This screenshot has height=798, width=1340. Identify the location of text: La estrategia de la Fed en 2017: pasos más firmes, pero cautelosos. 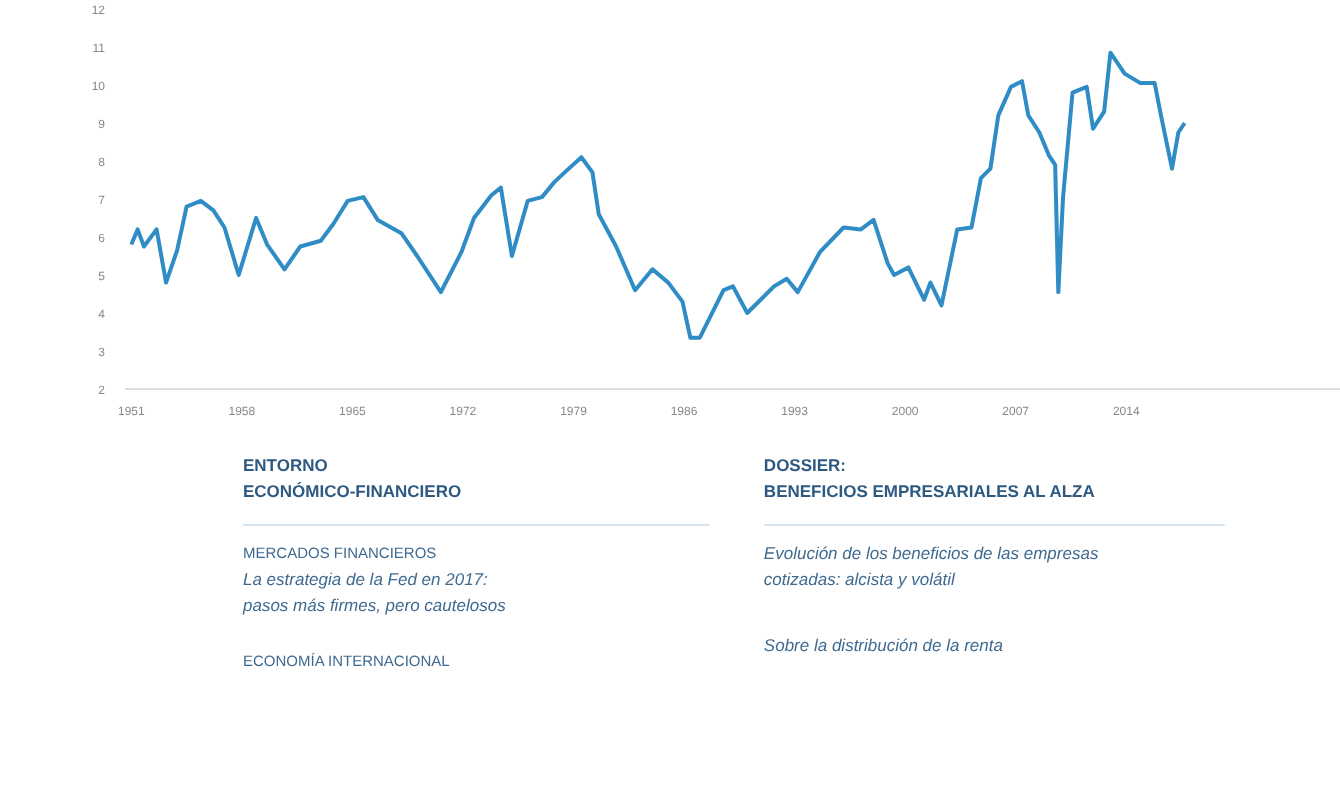
(374, 592).